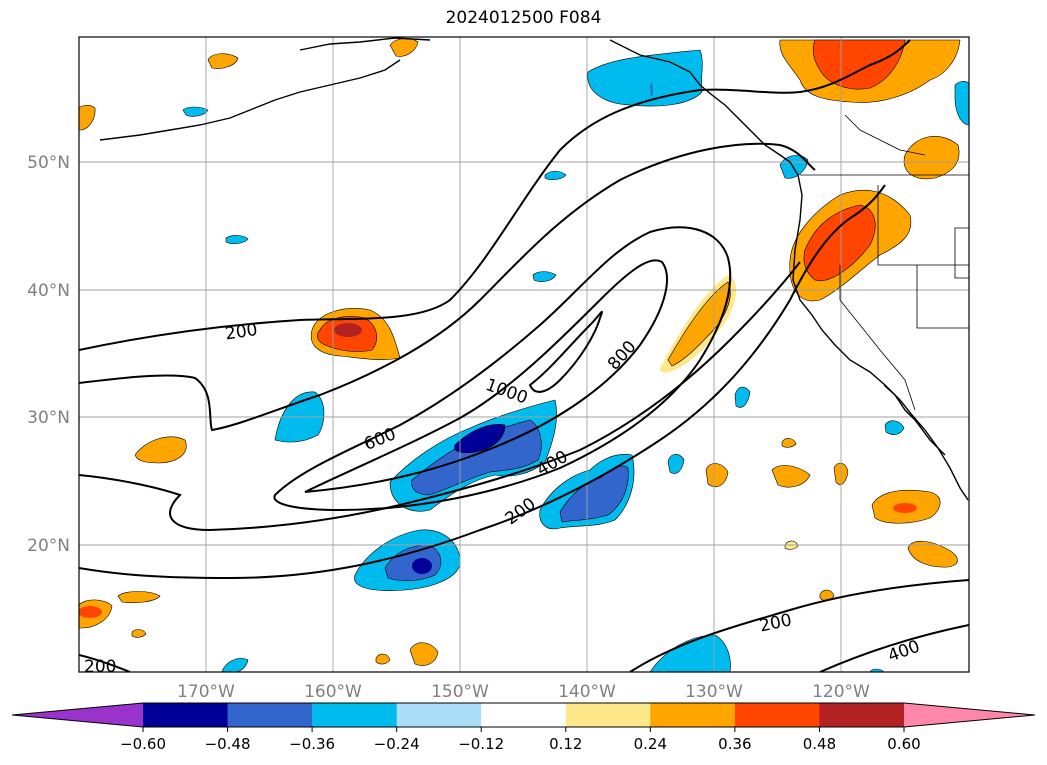  Describe the element at coordinates (397, 744) in the screenshot. I see `colorbar-tick-label: −0.24` at that location.